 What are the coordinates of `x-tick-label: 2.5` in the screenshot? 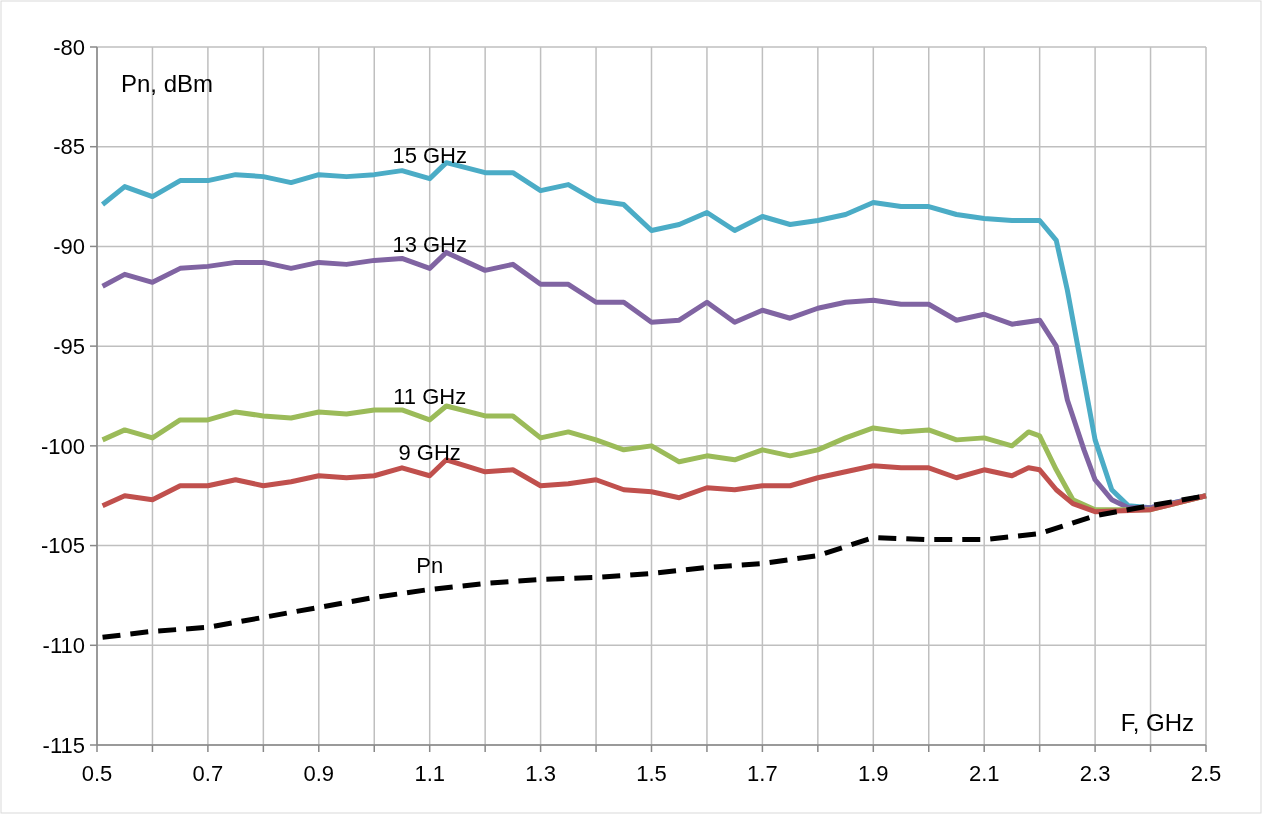 It's located at (1206, 773).